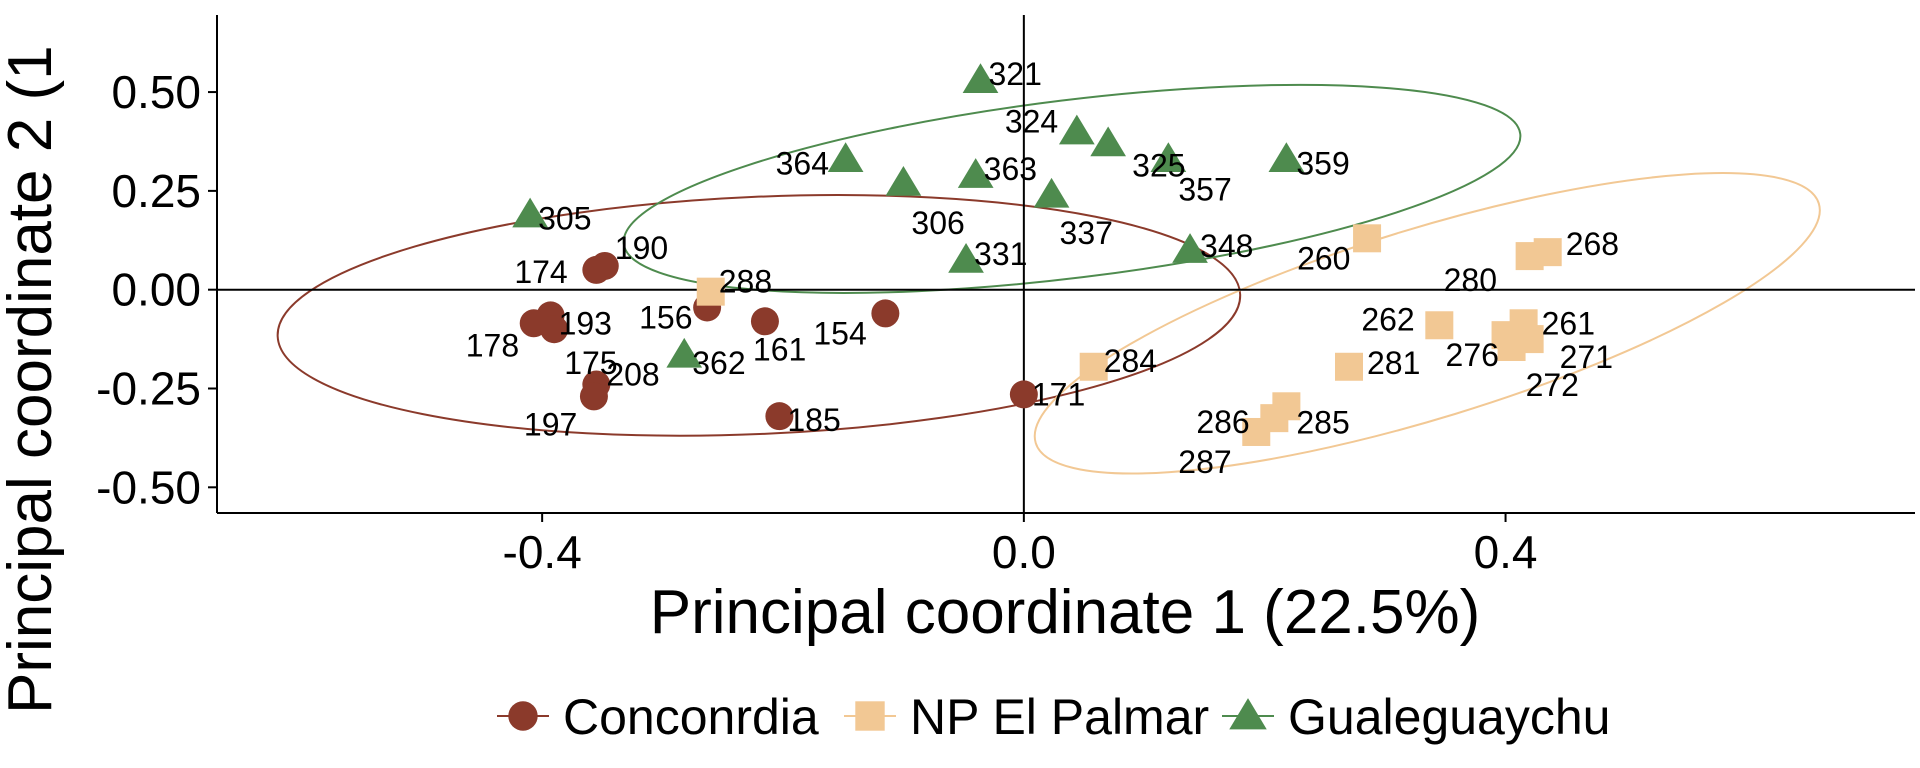 The image size is (1920, 768). Describe the element at coordinates (148, 487) in the screenshot. I see `y-tick-label: -0.50` at that location.